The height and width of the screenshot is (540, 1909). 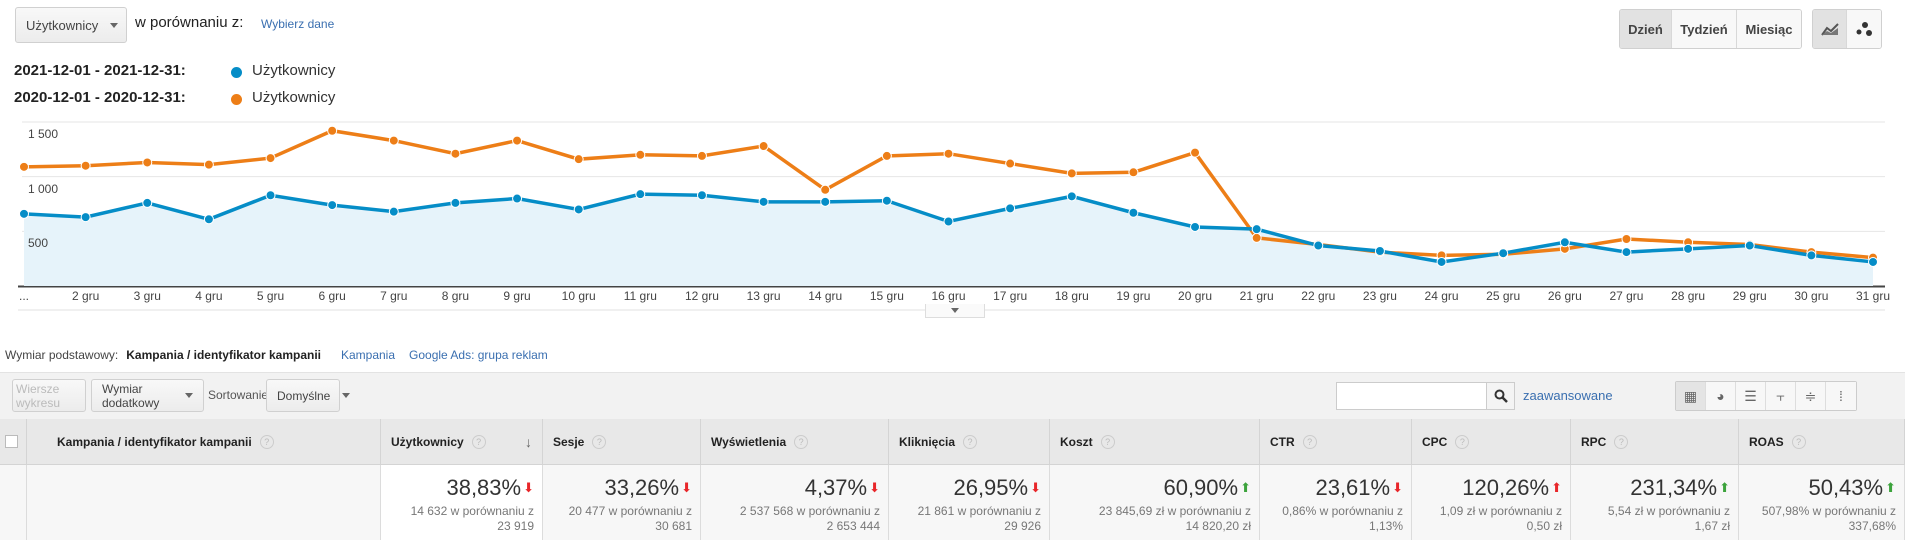 What do you see at coordinates (368, 355) in the screenshot?
I see `dimension-option-campaign: Kampania` at bounding box center [368, 355].